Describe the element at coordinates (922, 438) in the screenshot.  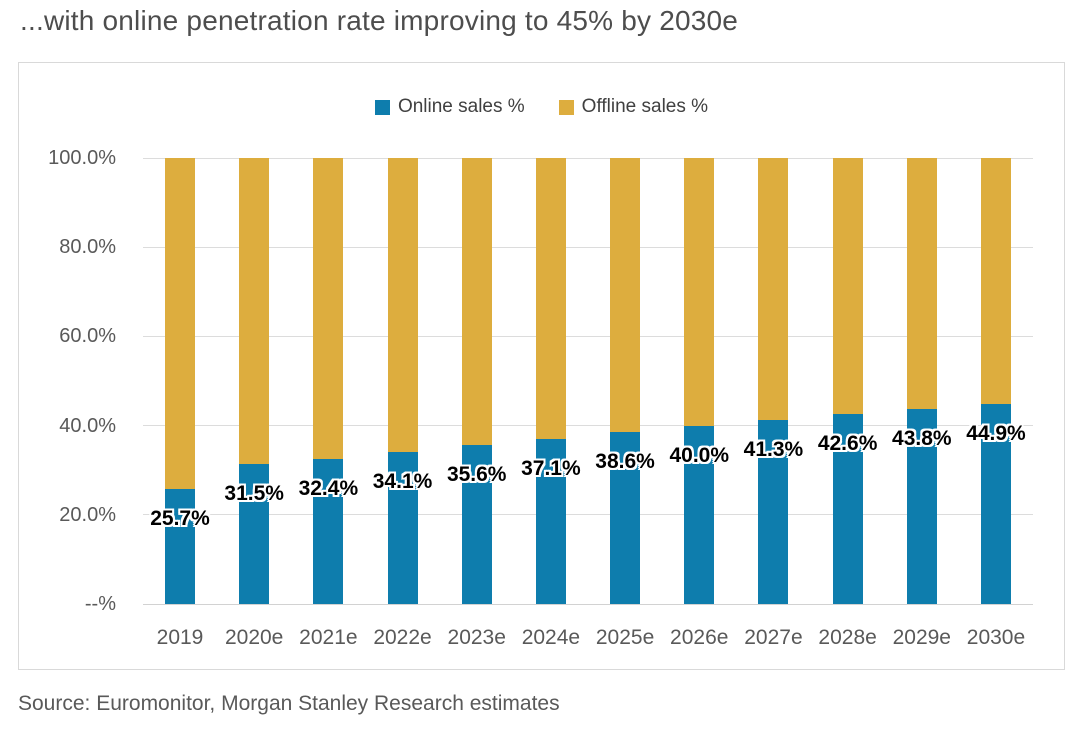
I see `data-label-2029e: 43.8%` at that location.